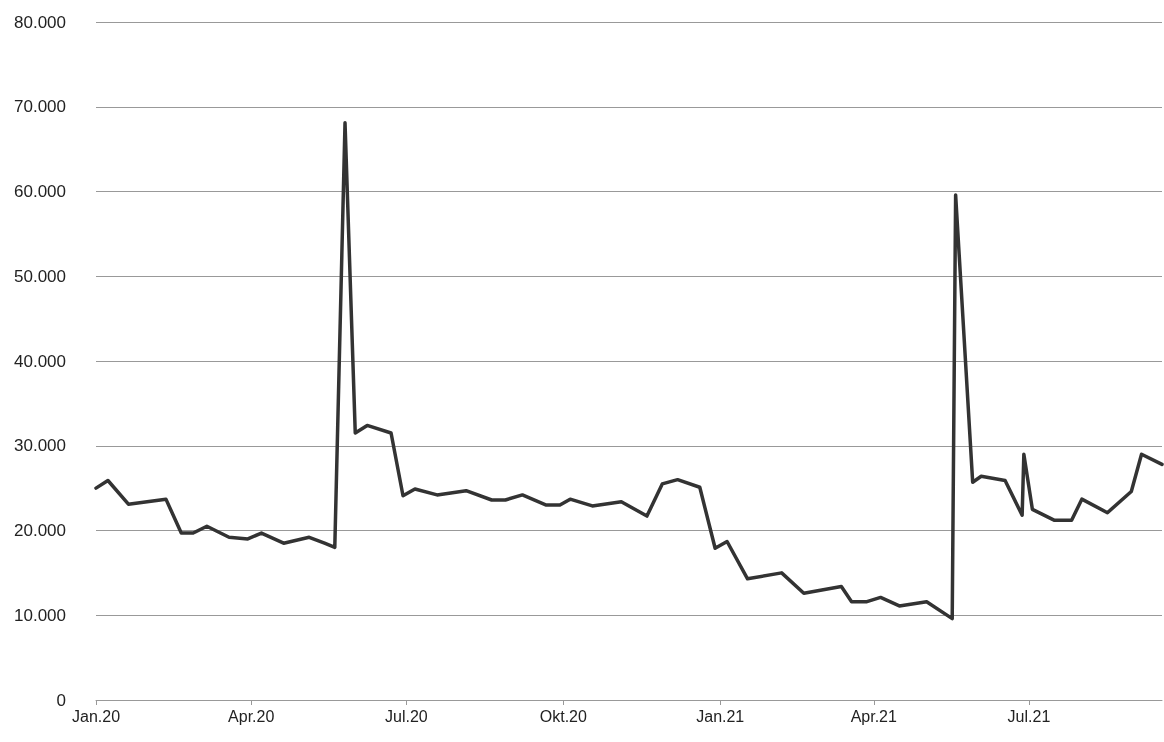  I want to click on y-tick-label: 60.000, so click(40, 191).